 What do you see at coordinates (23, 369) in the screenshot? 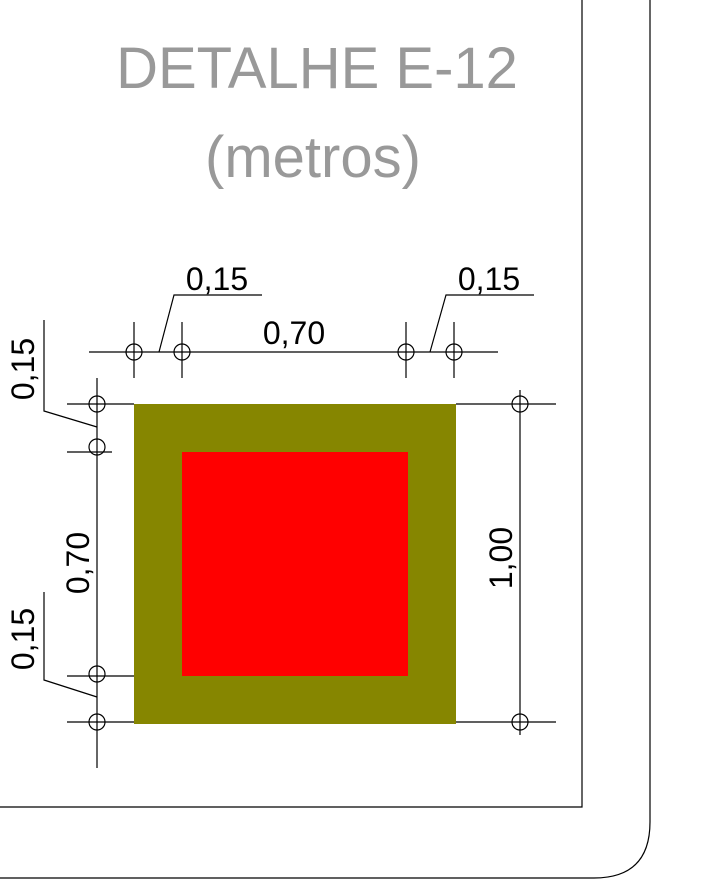
I see `left-top-offset-label: 0,15` at bounding box center [23, 369].